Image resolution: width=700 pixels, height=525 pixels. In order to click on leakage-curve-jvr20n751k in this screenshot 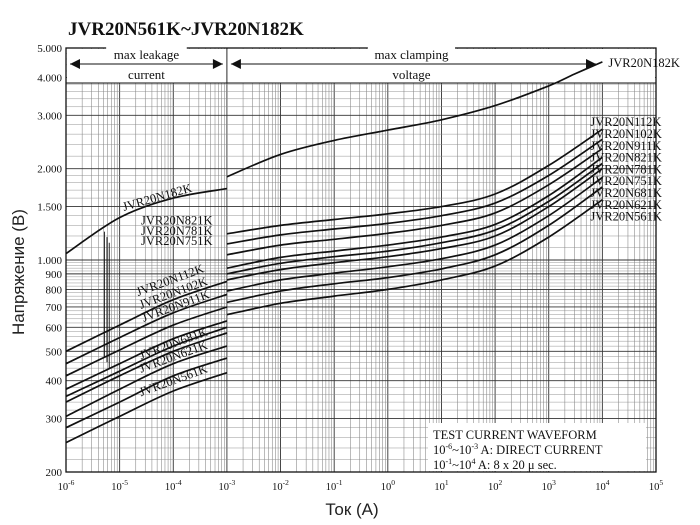, I will do `click(146, 367)`.